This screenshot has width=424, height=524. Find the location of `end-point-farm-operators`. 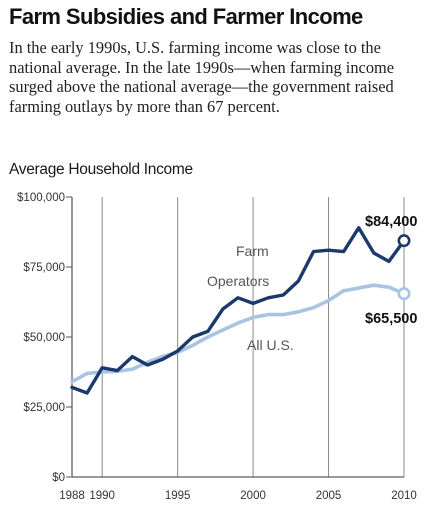

end-point-farm-operators is located at coordinates (404, 241).